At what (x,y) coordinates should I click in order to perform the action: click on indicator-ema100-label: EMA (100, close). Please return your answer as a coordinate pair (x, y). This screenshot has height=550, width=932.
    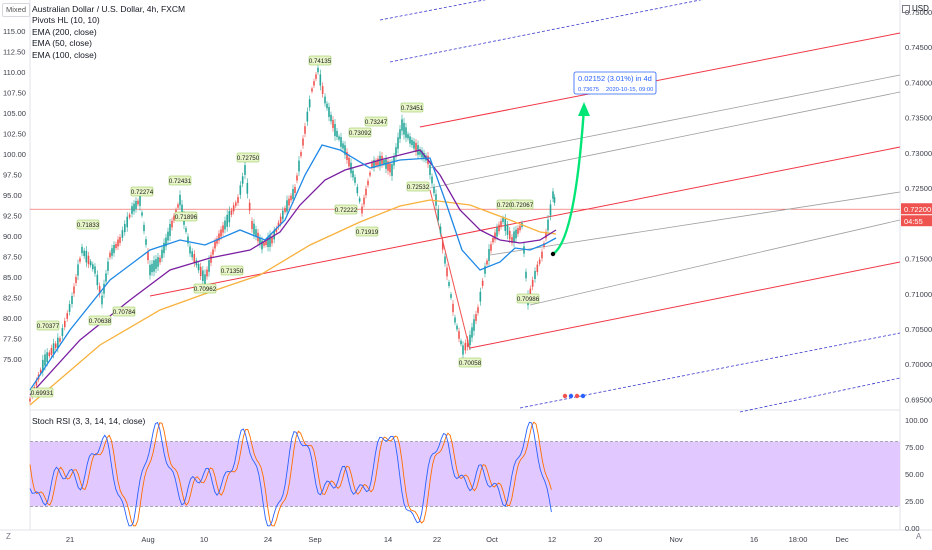
    Looking at the image, I should click on (64, 54).